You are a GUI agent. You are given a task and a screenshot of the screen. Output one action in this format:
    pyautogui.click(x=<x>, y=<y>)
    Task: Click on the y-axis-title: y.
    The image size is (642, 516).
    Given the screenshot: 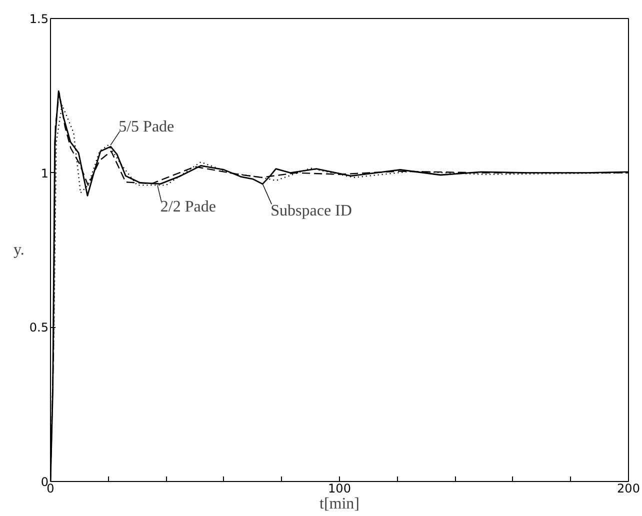 What is the action you would take?
    pyautogui.click(x=18, y=250)
    